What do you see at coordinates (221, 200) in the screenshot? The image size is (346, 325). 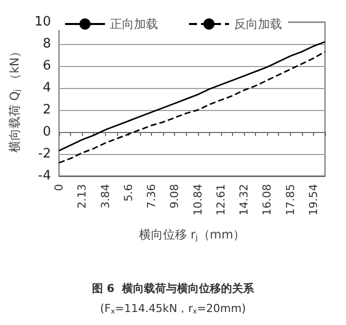 I see `x-tick-label: 12.61` at bounding box center [221, 200].